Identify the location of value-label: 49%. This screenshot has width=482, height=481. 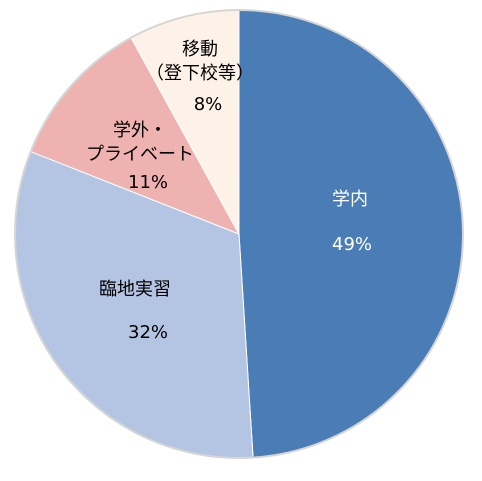
(352, 244).